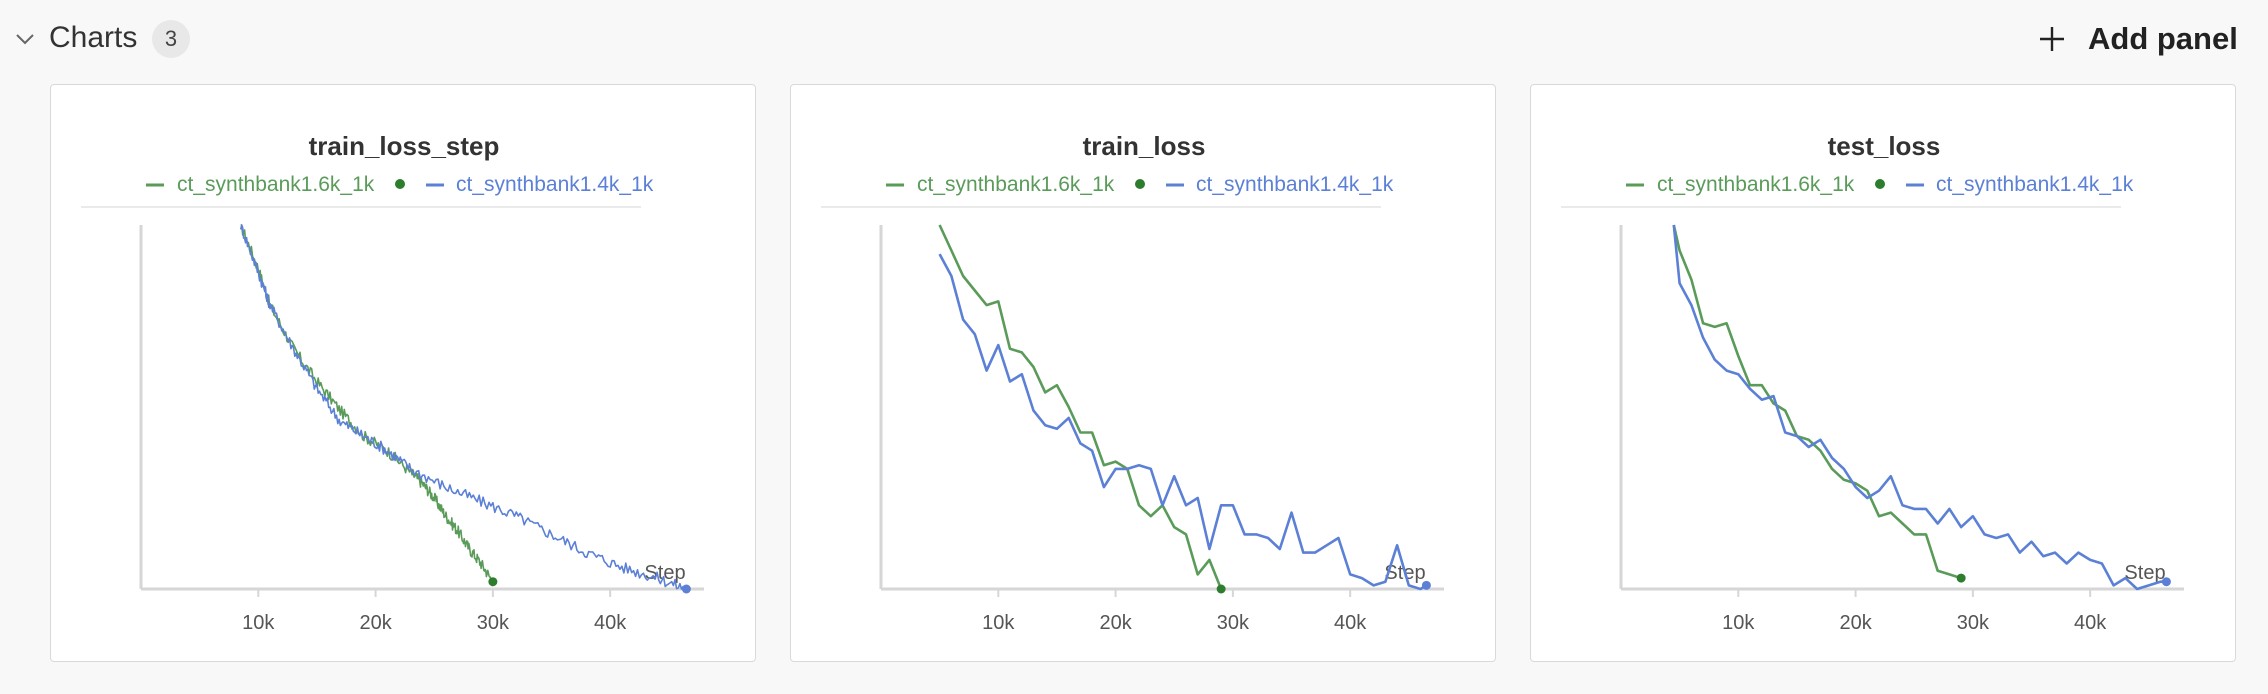 The image size is (2268, 694). What do you see at coordinates (25, 39) in the screenshot?
I see `chevron-down-icon` at bounding box center [25, 39].